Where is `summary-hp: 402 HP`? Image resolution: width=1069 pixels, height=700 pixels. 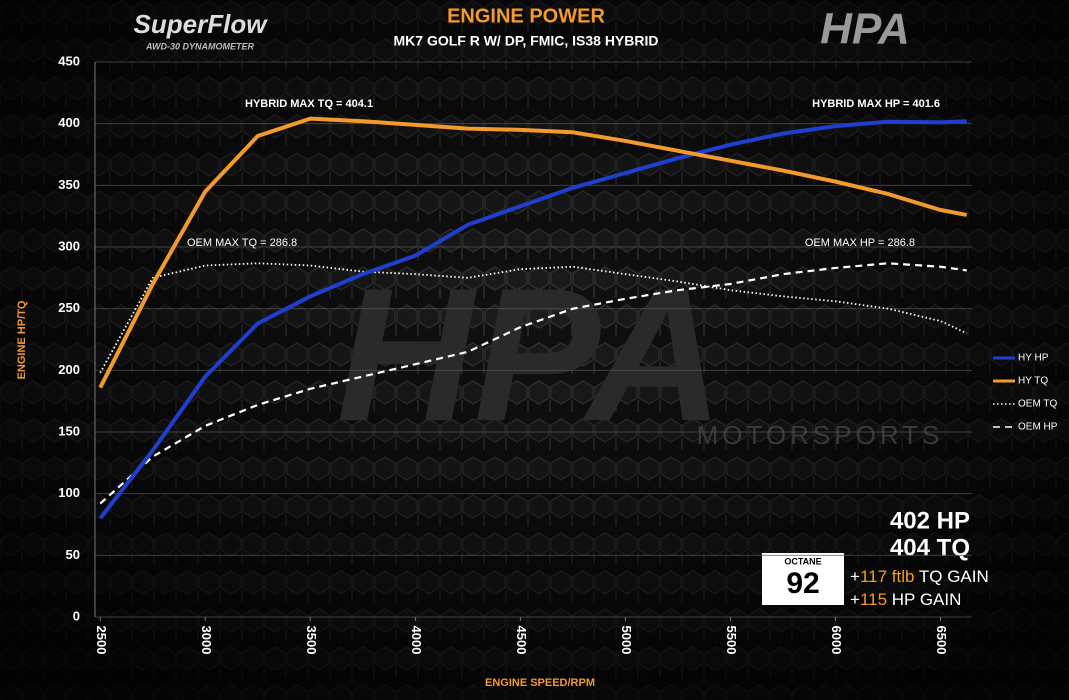 summary-hp: 402 HP is located at coordinates (930, 520).